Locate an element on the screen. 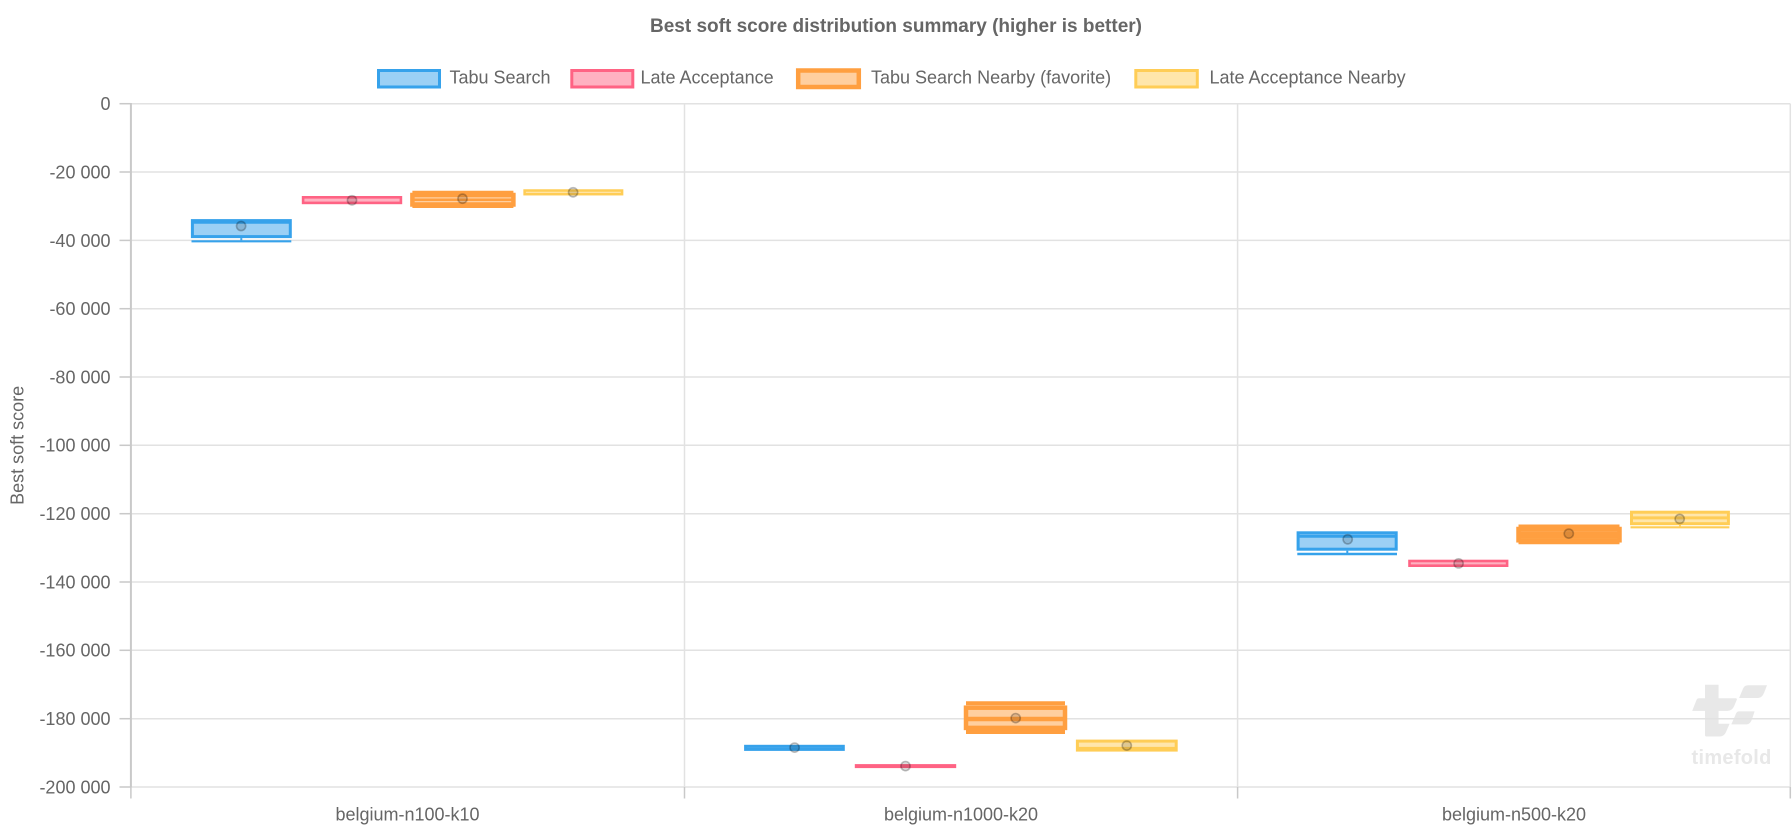  svg-text: belgium-n1000-k20 is located at coordinates (961, 814).